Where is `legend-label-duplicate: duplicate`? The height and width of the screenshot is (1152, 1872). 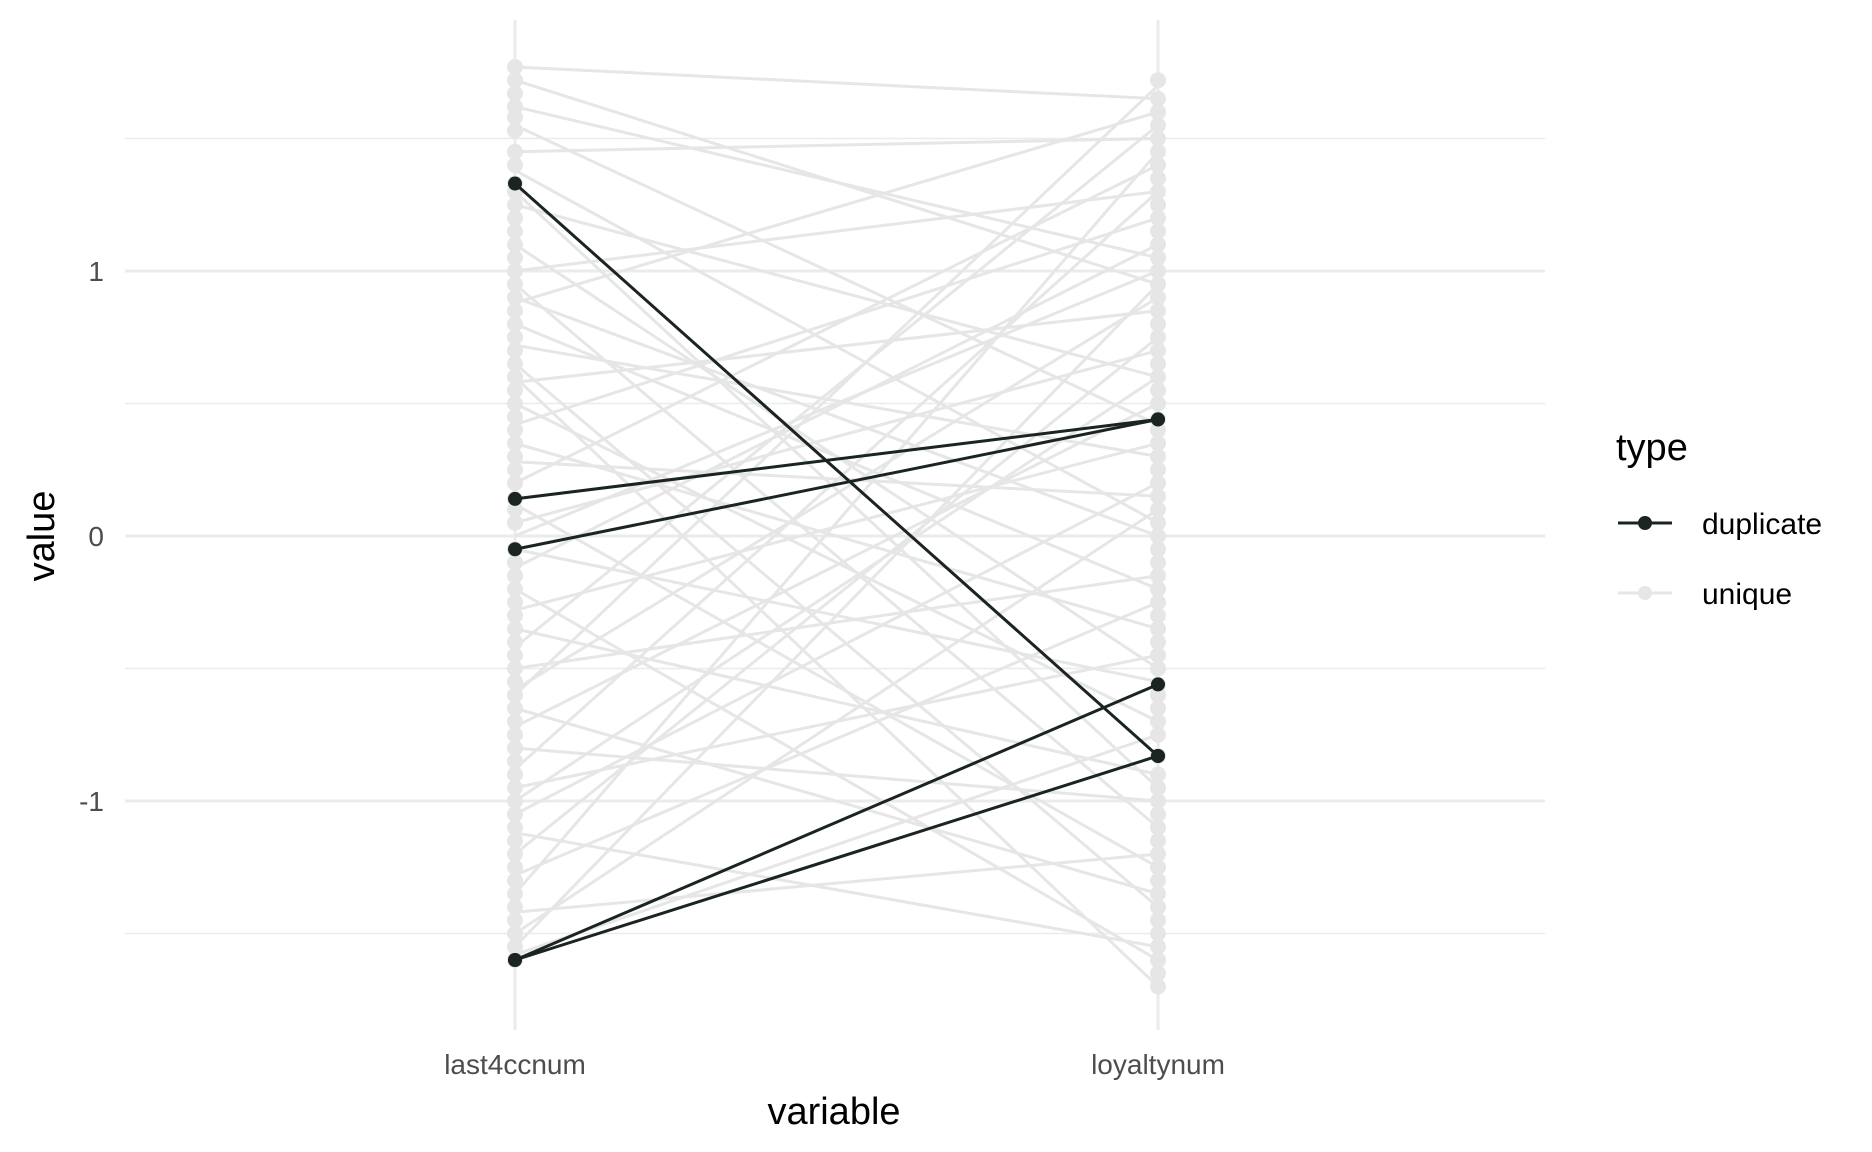 legend-label-duplicate: duplicate is located at coordinates (1762, 524).